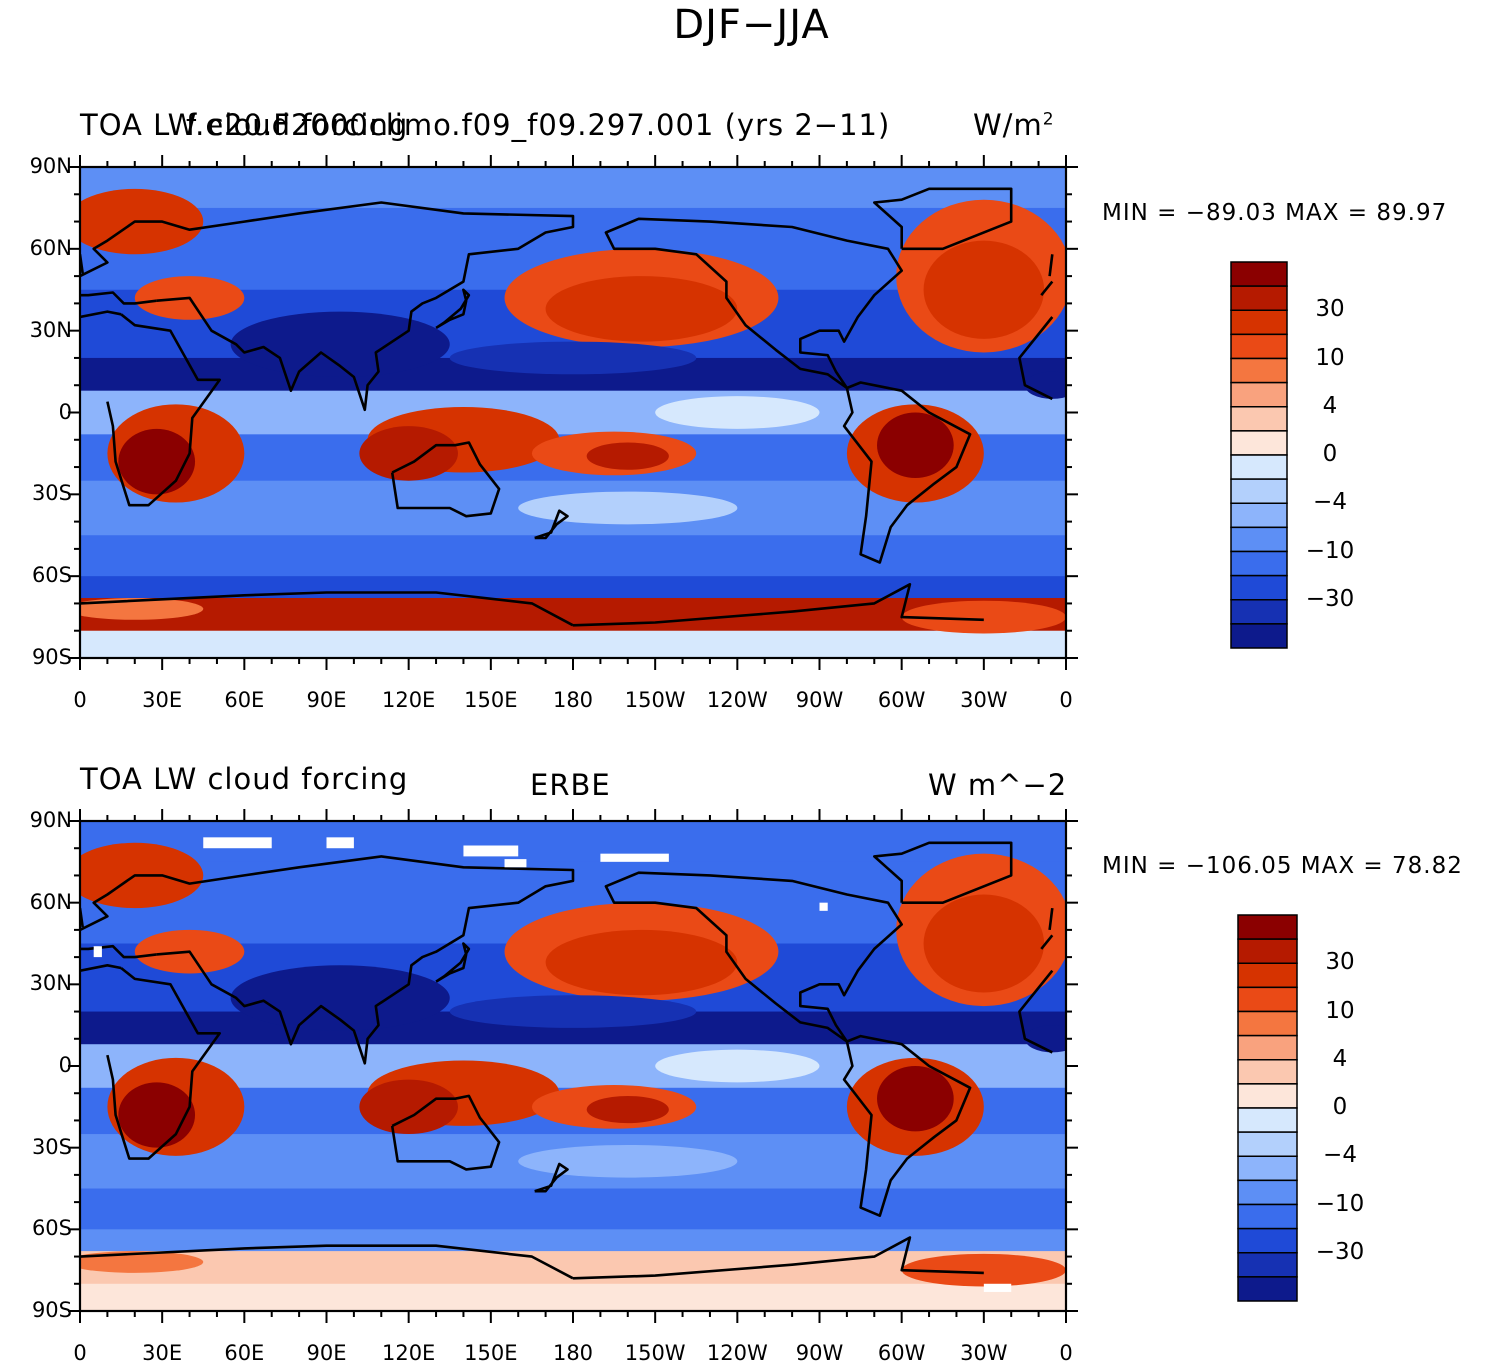 The image size is (1503, 1367). I want to click on colorbar-label: −30, so click(1340, 1251).